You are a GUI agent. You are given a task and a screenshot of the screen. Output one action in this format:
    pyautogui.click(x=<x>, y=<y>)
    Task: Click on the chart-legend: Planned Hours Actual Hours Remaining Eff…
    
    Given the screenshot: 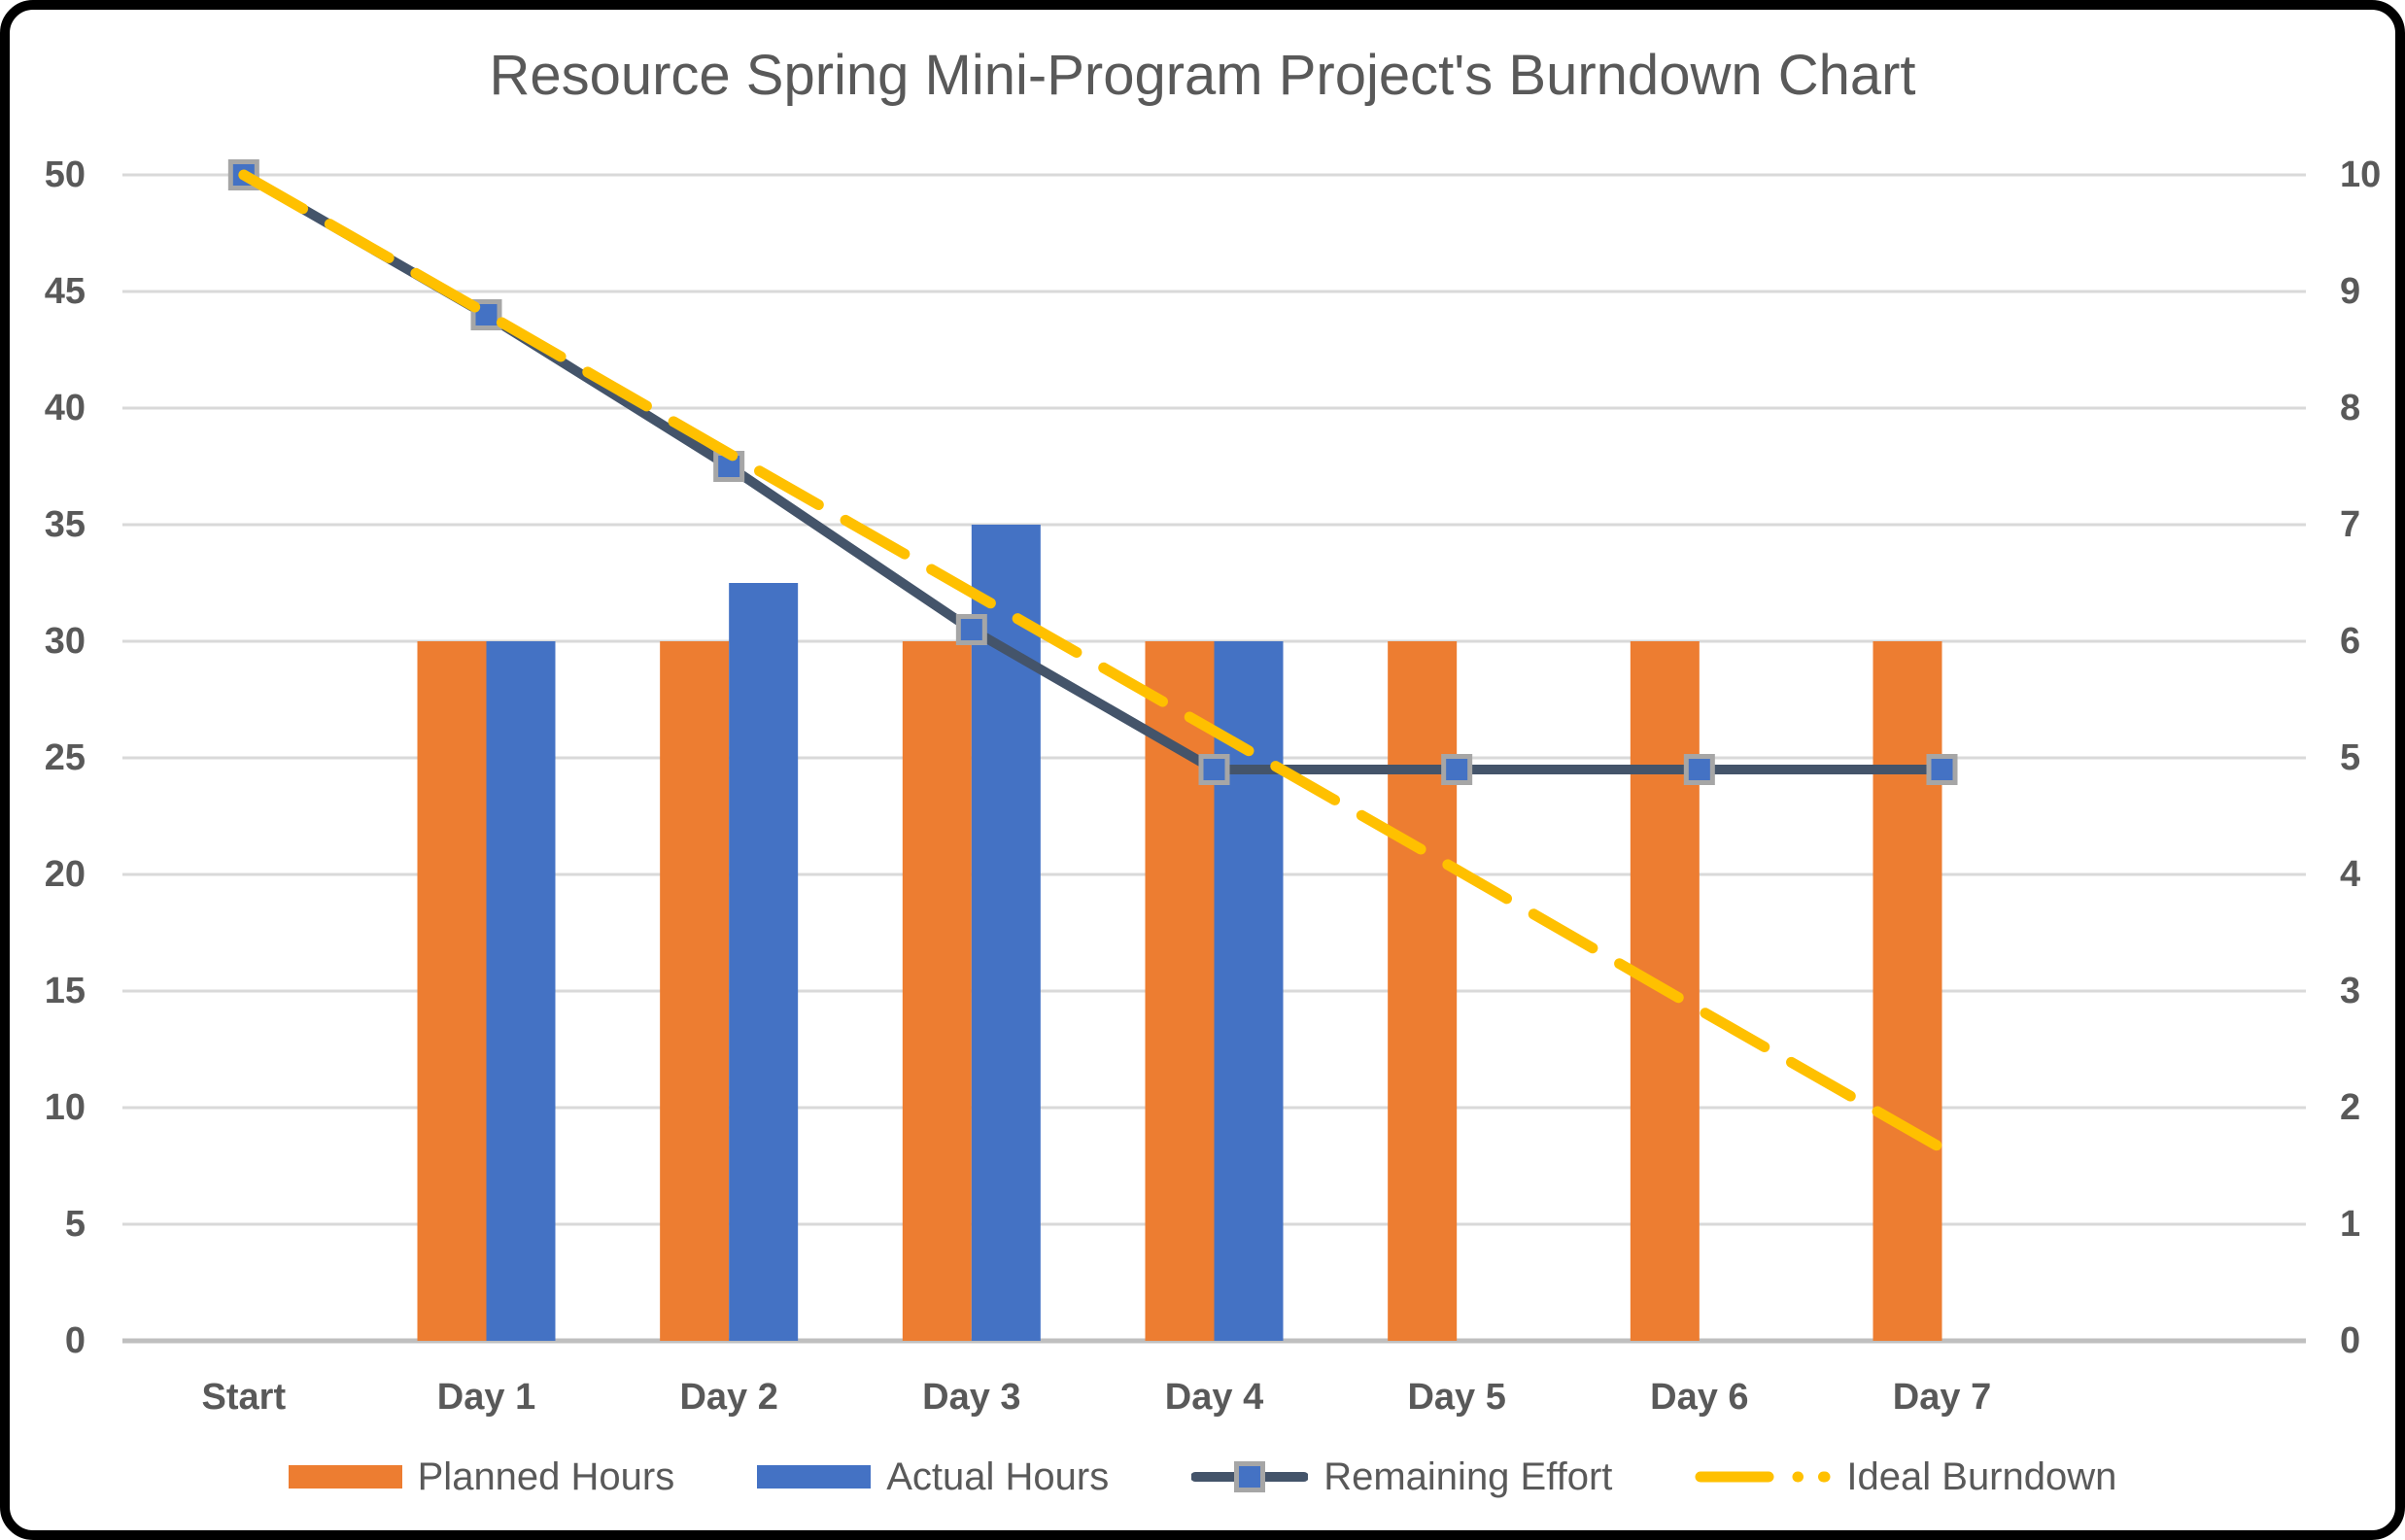 What is the action you would take?
    pyautogui.click(x=1202, y=1477)
    